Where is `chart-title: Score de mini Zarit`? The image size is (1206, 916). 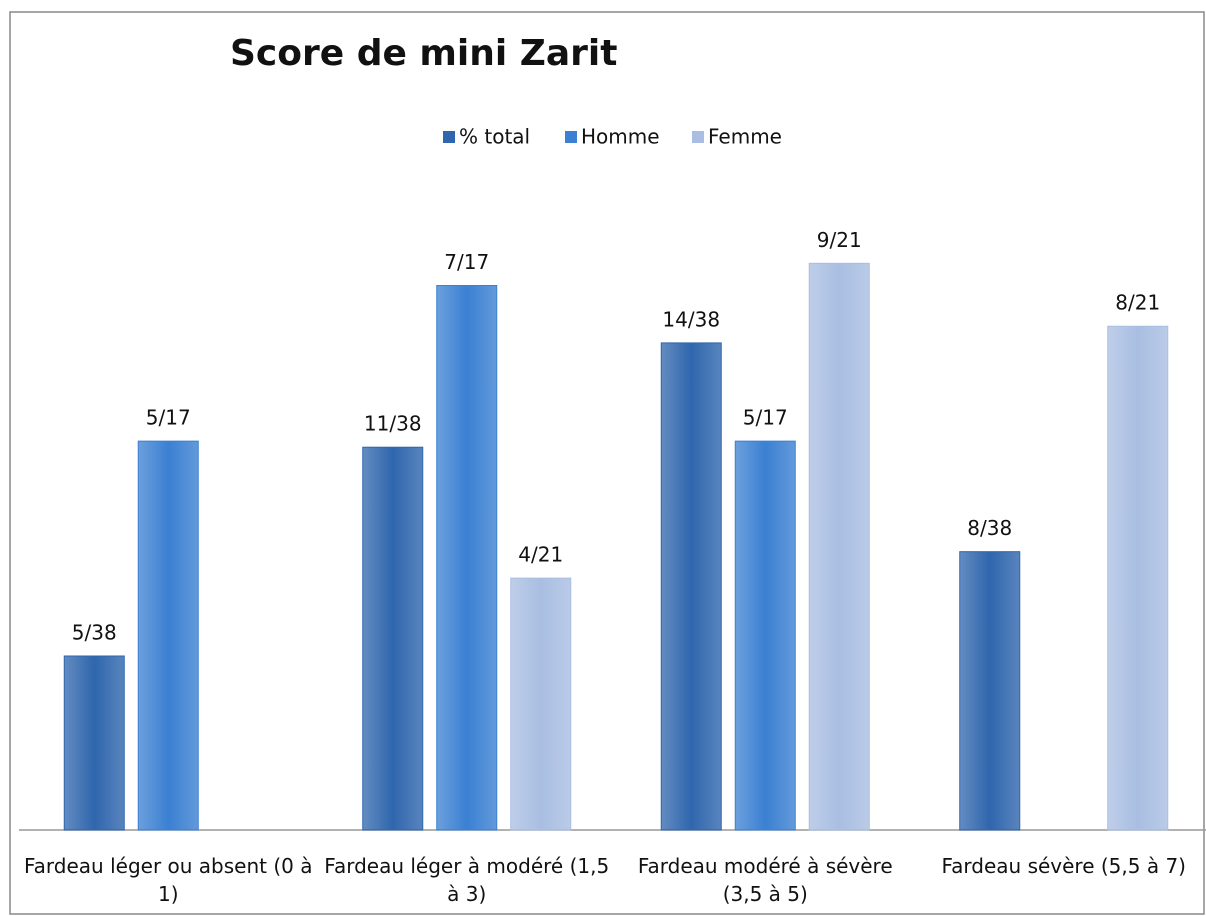
chart-title: Score de mini Zarit is located at coordinates (423, 53).